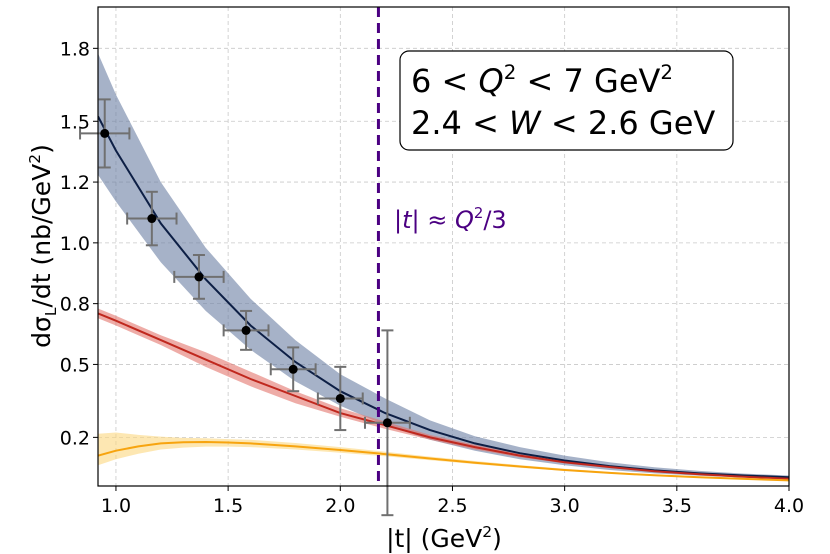  I want to click on x-axis-label: |t| (GeV2), so click(444, 538).